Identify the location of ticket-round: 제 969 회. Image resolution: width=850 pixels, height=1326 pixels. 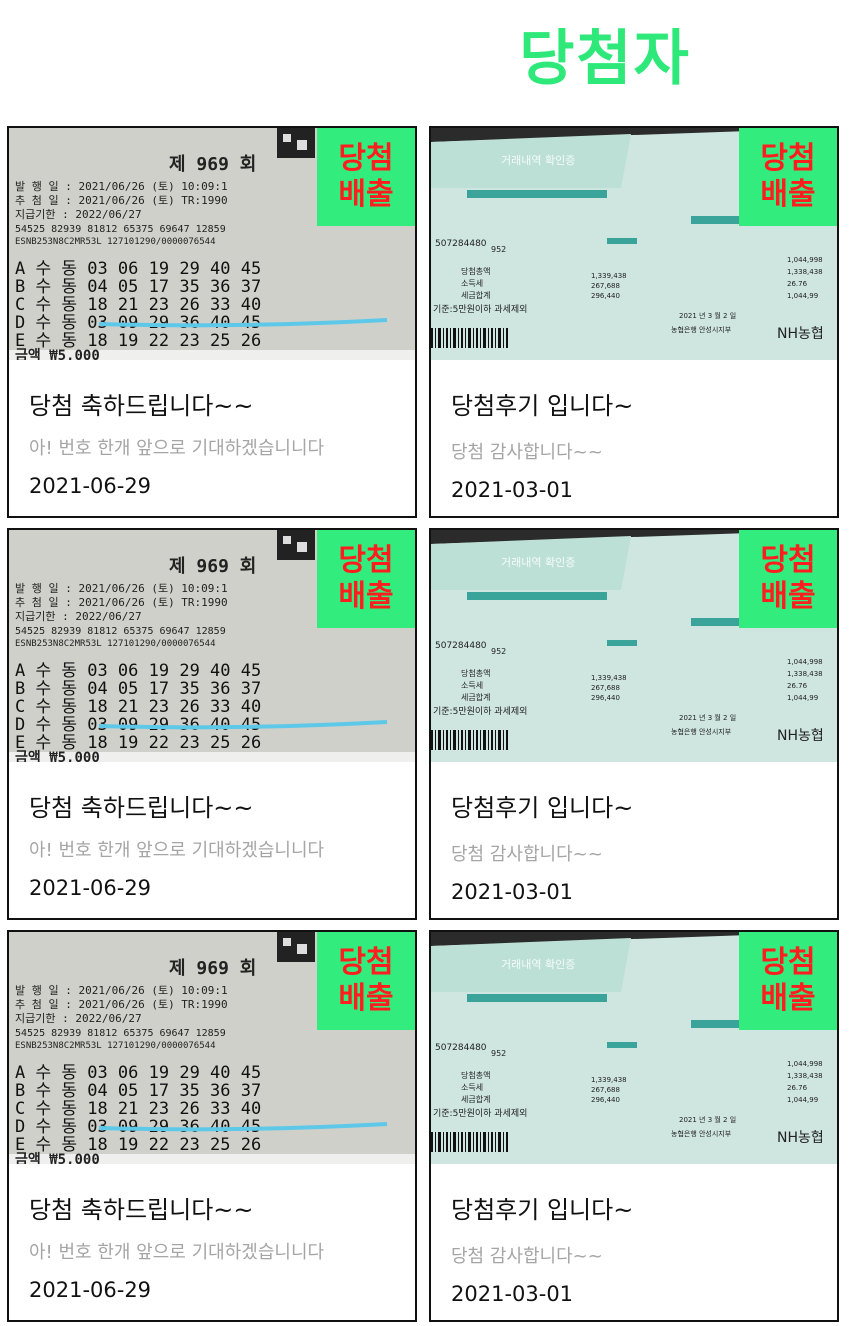
(212, 968).